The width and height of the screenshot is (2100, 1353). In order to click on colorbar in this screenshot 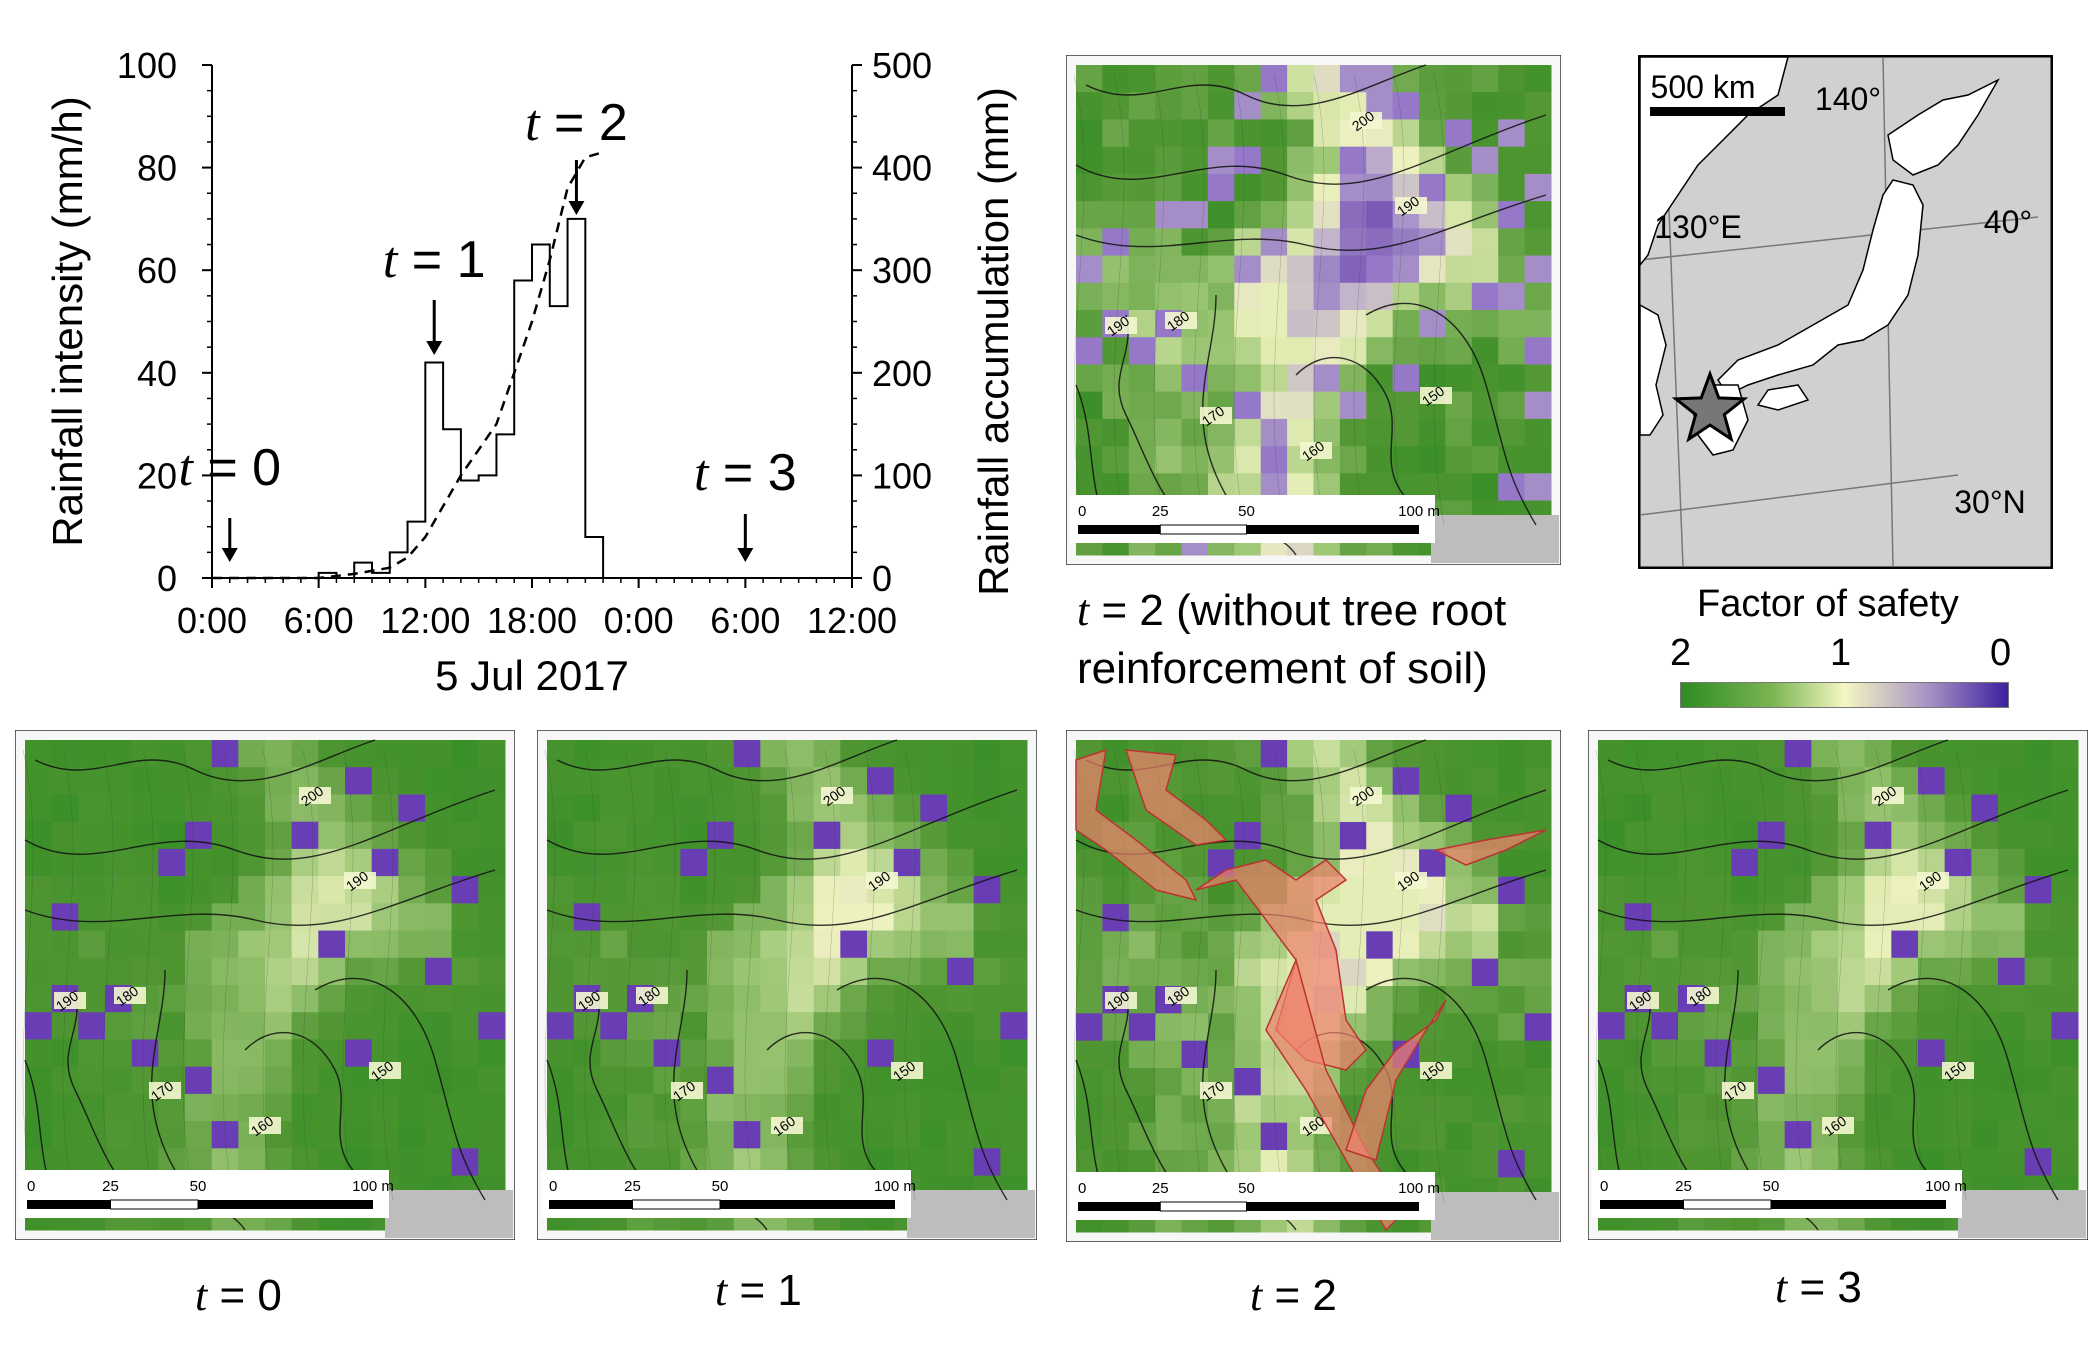, I will do `click(1844, 695)`.